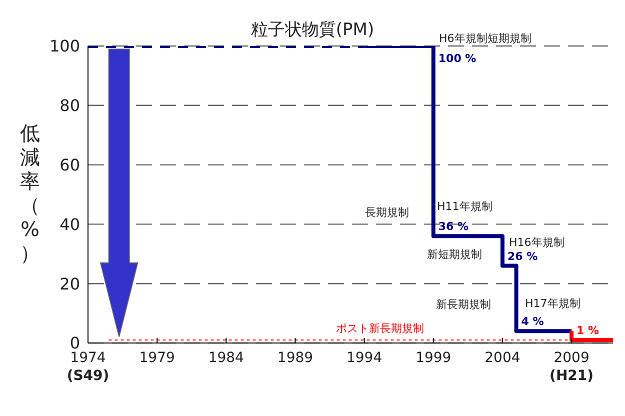 The width and height of the screenshot is (625, 416). Describe the element at coordinates (75, 343) in the screenshot. I see `y-tick-label: 0` at that location.